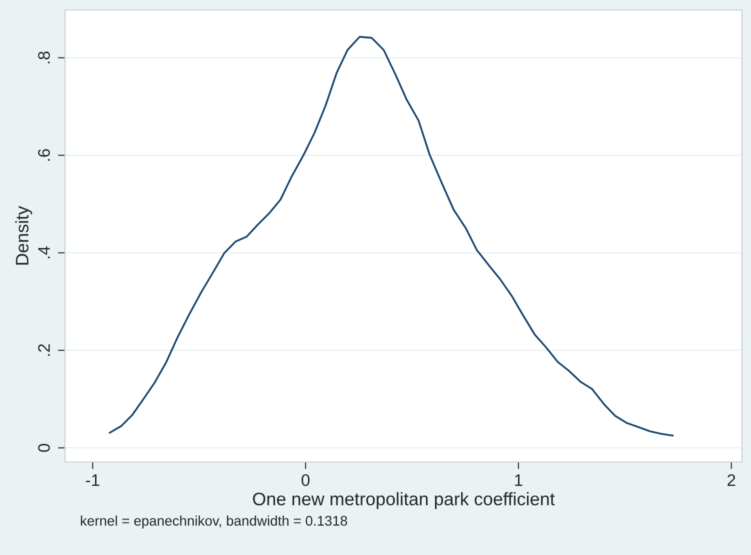  Describe the element at coordinates (44, 252) in the screenshot. I see `y-tick-label: .4` at that location.